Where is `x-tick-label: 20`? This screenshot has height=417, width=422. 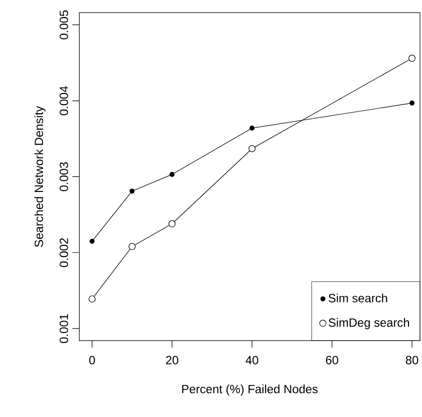
x-tick-label: 20 is located at coordinates (172, 360).